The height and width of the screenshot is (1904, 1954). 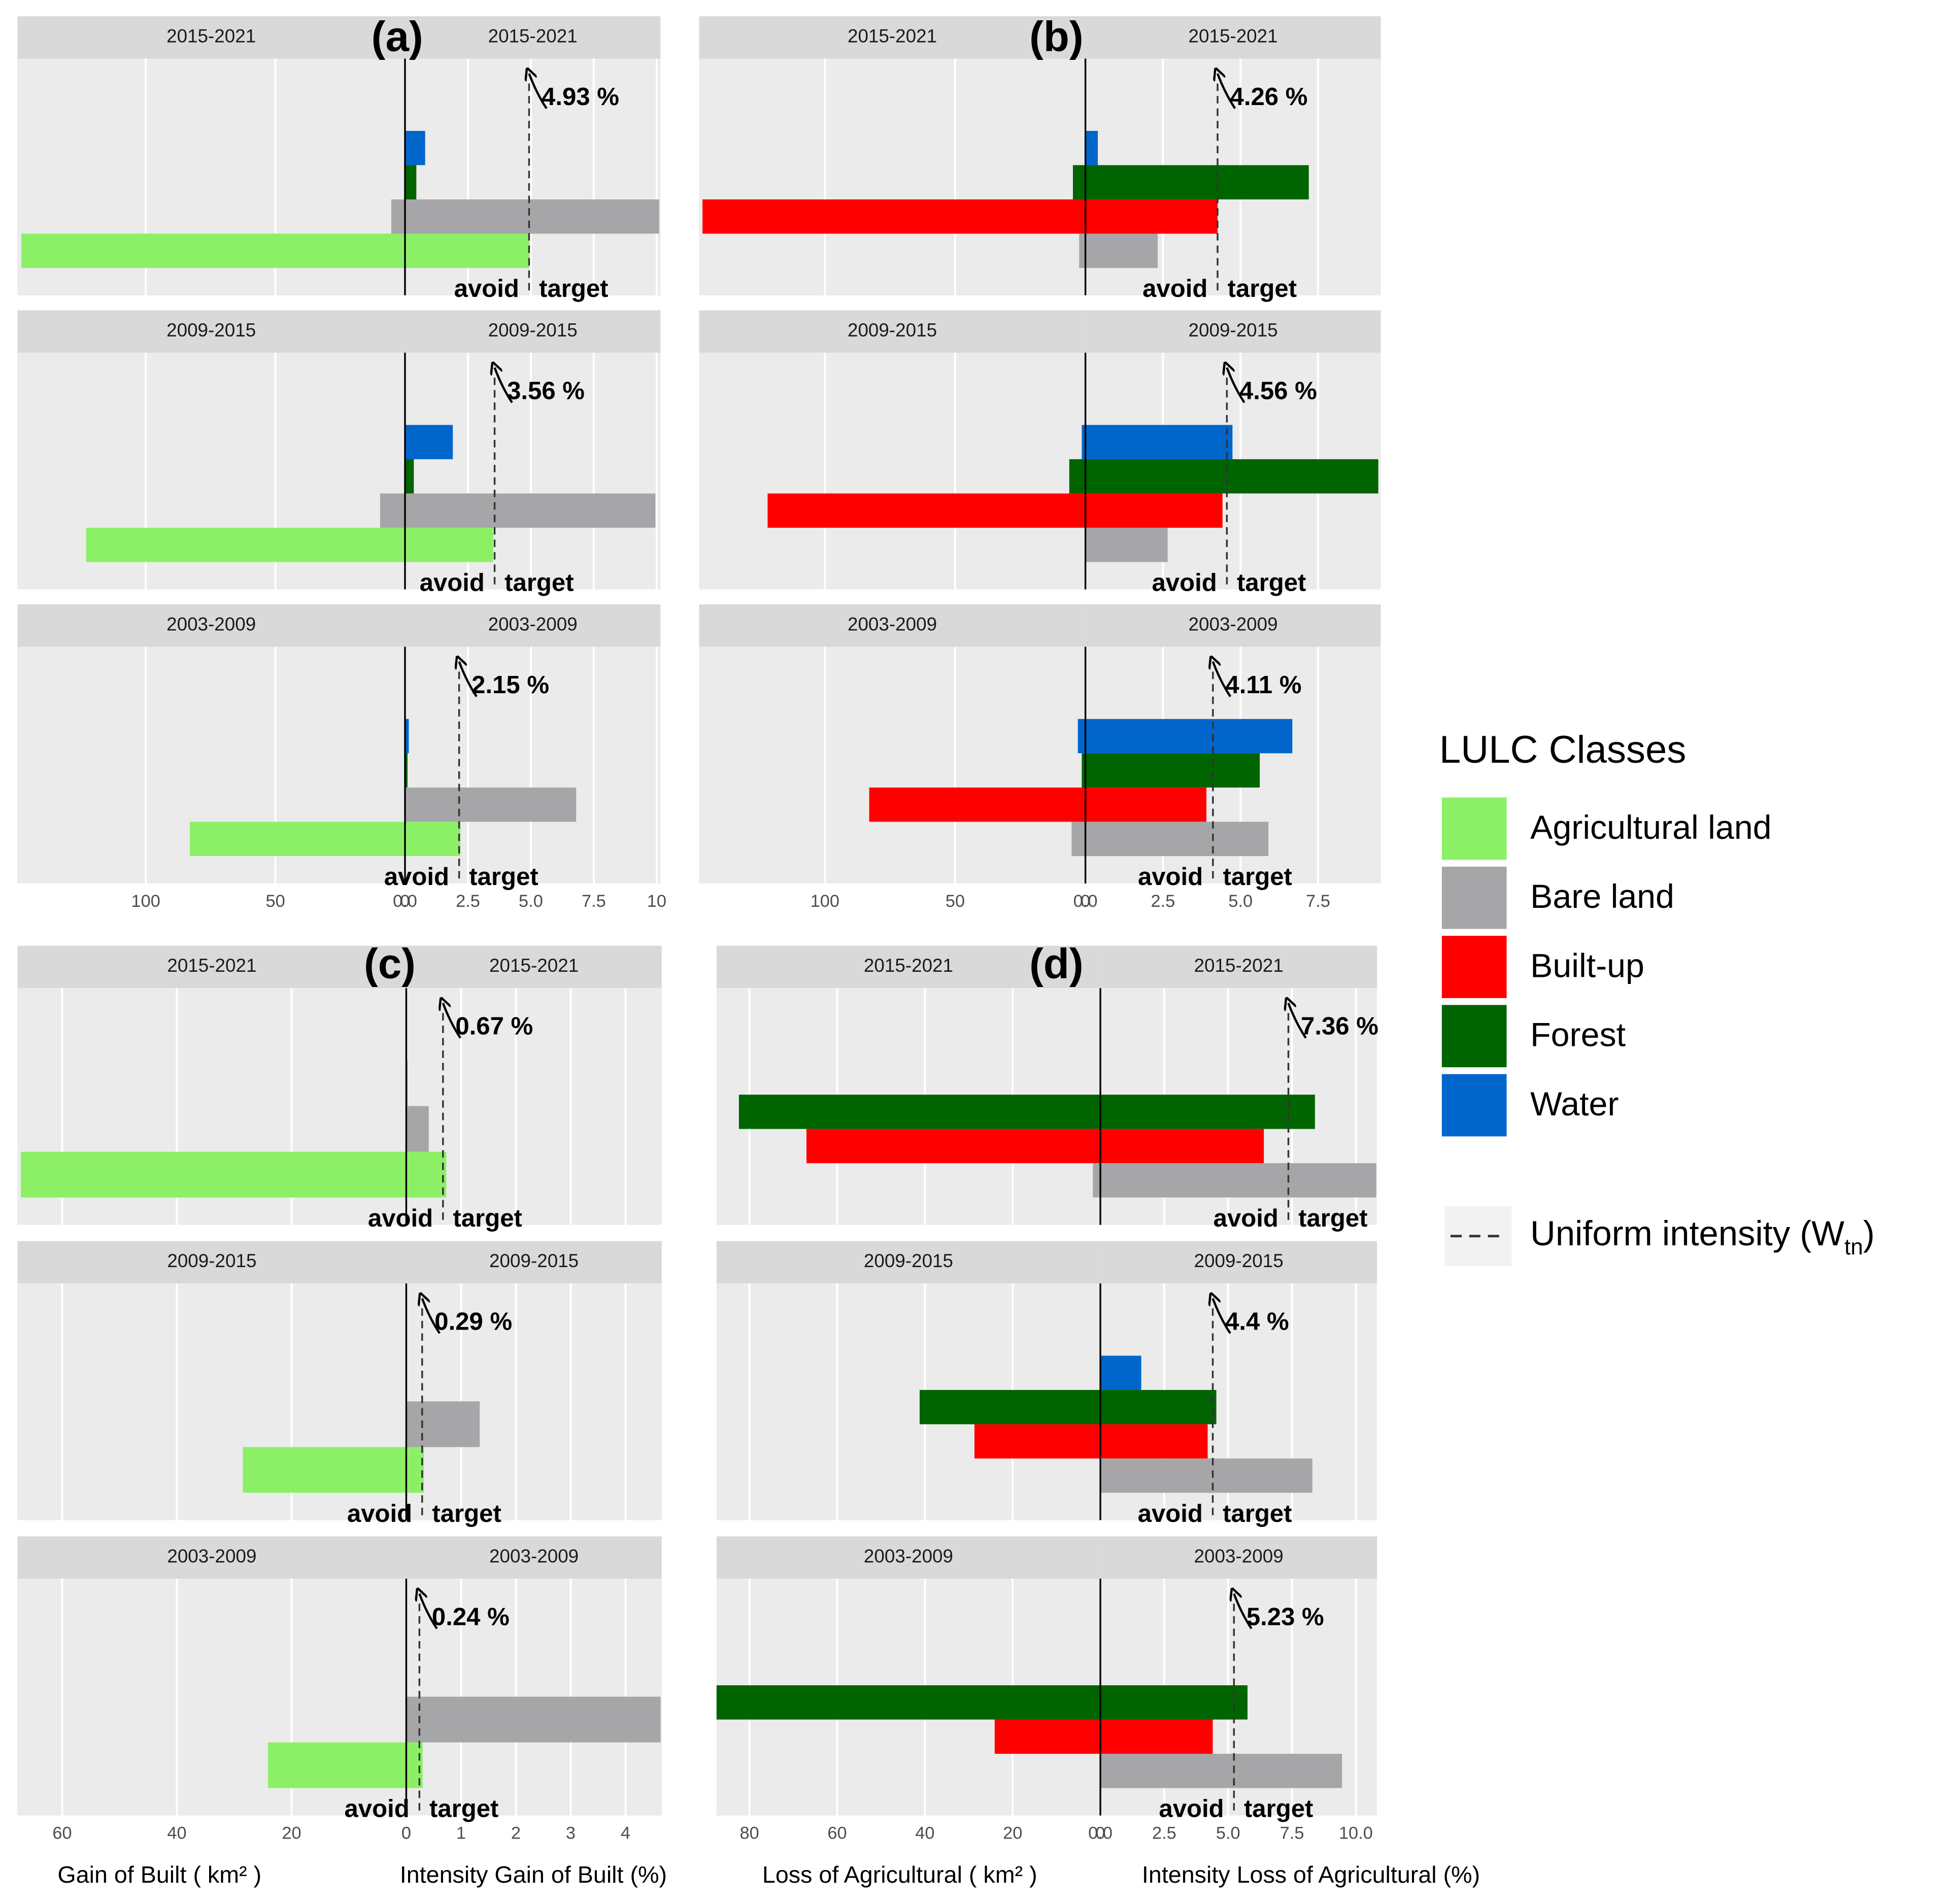 What do you see at coordinates (1311, 1875) in the screenshot?
I see `x-axis-title: Intensity Loss of Agricultural (%)` at bounding box center [1311, 1875].